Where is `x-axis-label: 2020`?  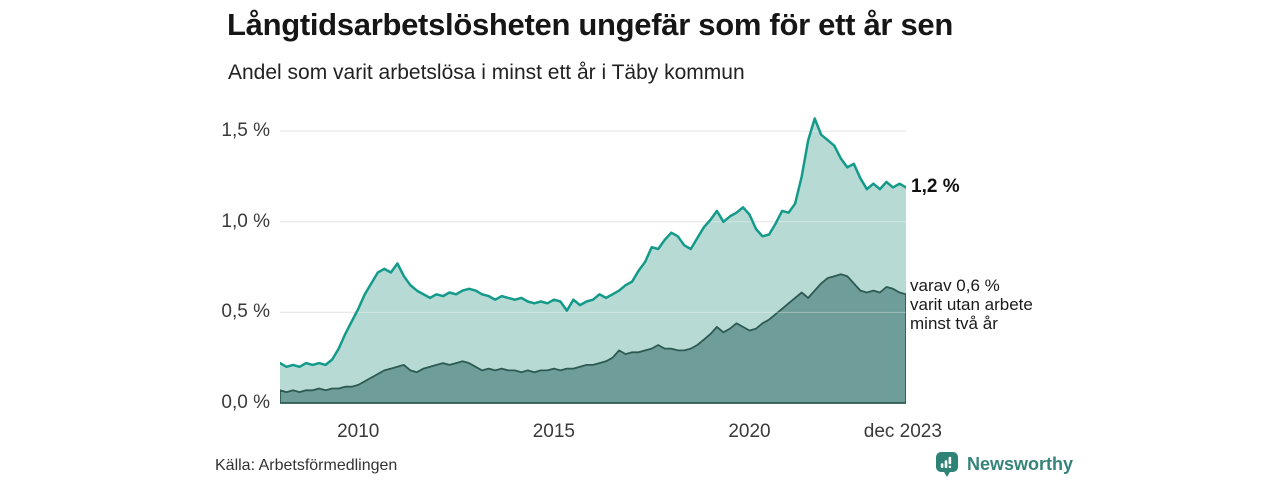
x-axis-label: 2020 is located at coordinates (749, 431).